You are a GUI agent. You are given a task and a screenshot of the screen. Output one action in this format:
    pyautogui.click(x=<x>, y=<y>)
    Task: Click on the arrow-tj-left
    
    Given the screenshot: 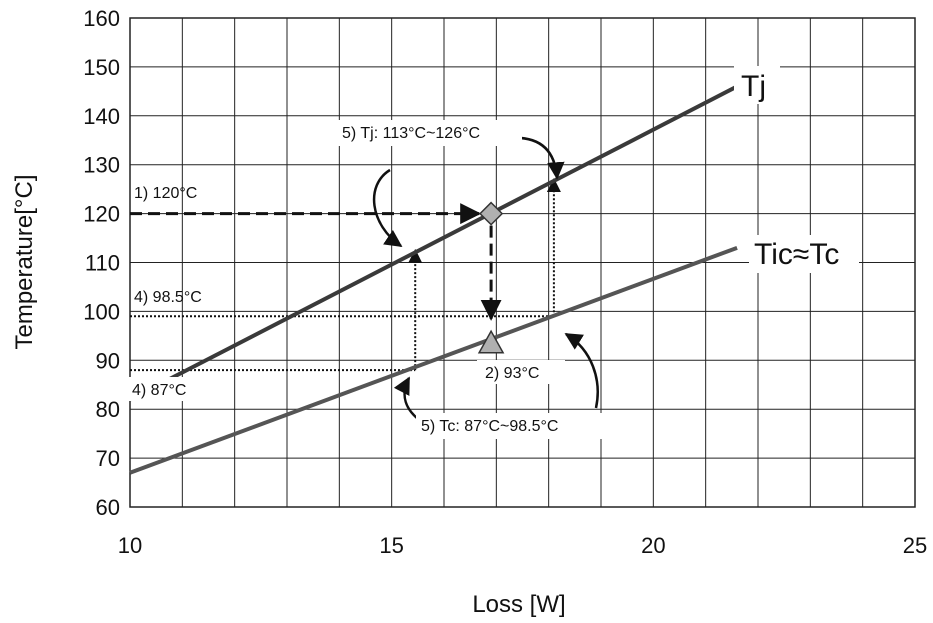 What is the action you would take?
    pyautogui.click(x=387, y=208)
    